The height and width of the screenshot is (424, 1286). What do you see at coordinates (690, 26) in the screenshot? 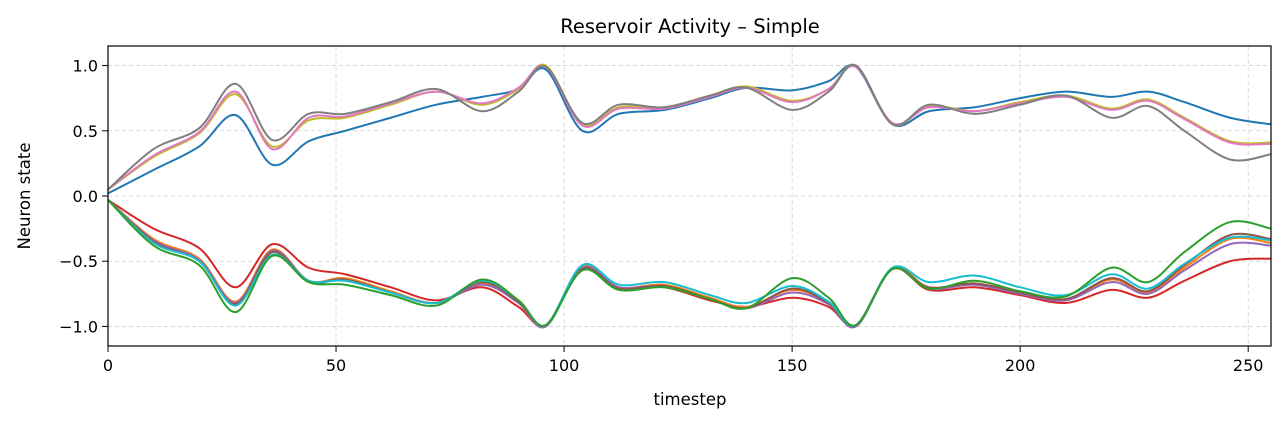
I see `chart-title: Reservoir Activity – Simple` at bounding box center [690, 26].